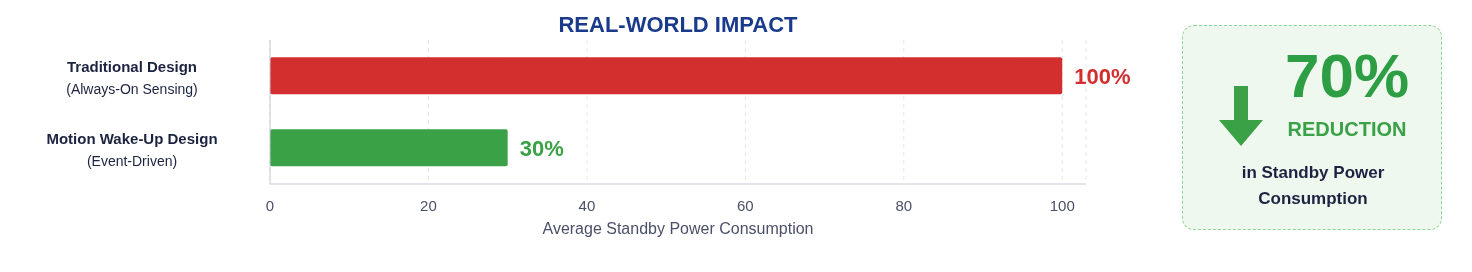 The width and height of the screenshot is (1472, 272). Describe the element at coordinates (132, 149) in the screenshot. I see `y-tick-label: Motion Wake-Up Design (Event-Driven)` at that location.